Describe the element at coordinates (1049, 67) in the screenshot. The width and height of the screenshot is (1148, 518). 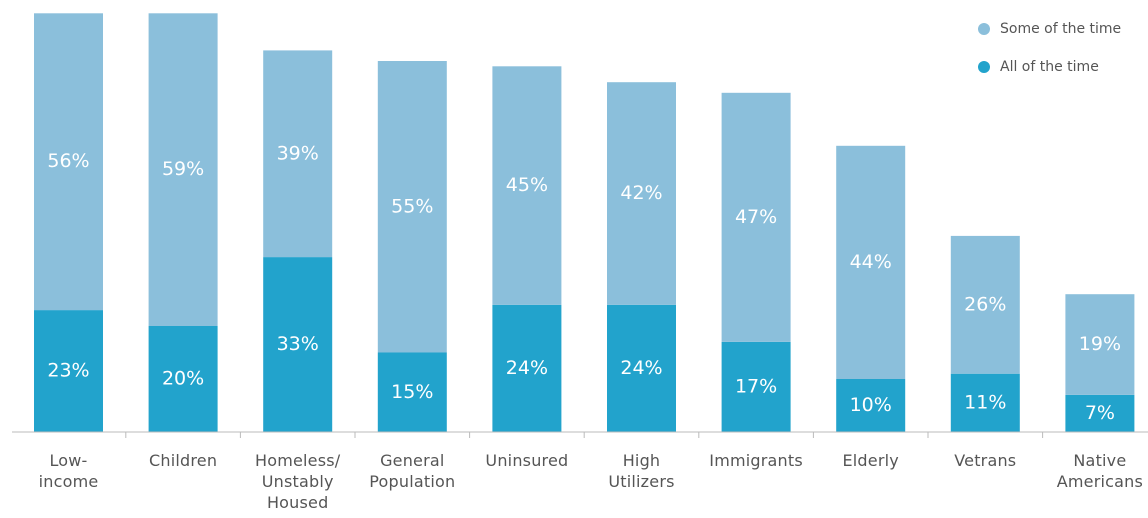
I see `legend-label: All of the time` at that location.